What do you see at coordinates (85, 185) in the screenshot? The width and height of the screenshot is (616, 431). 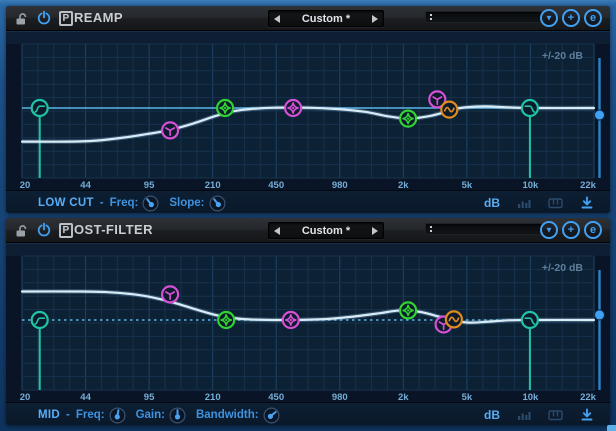 I see `freq-tick-label: 44` at bounding box center [85, 185].